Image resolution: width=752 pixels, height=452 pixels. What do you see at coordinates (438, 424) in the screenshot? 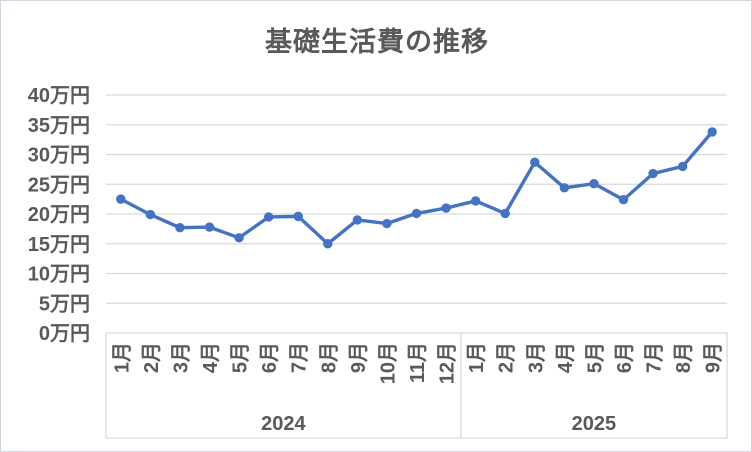
I see `year-labels-group: 2024 2025` at bounding box center [438, 424].